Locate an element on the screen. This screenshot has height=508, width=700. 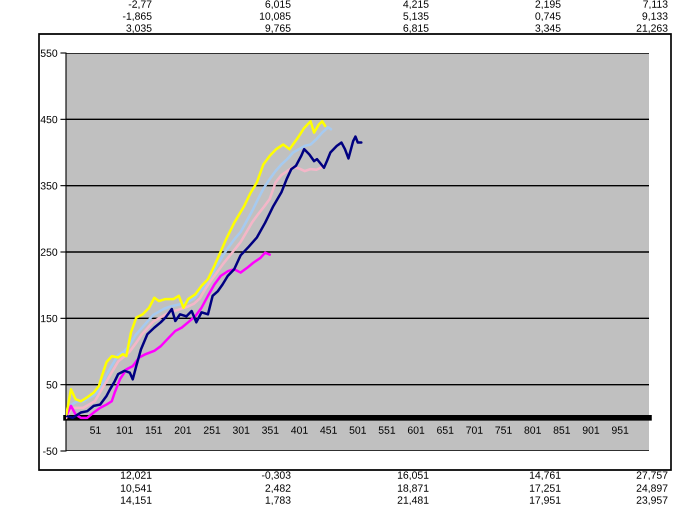
text: -2,77 is located at coordinates (140, 5).